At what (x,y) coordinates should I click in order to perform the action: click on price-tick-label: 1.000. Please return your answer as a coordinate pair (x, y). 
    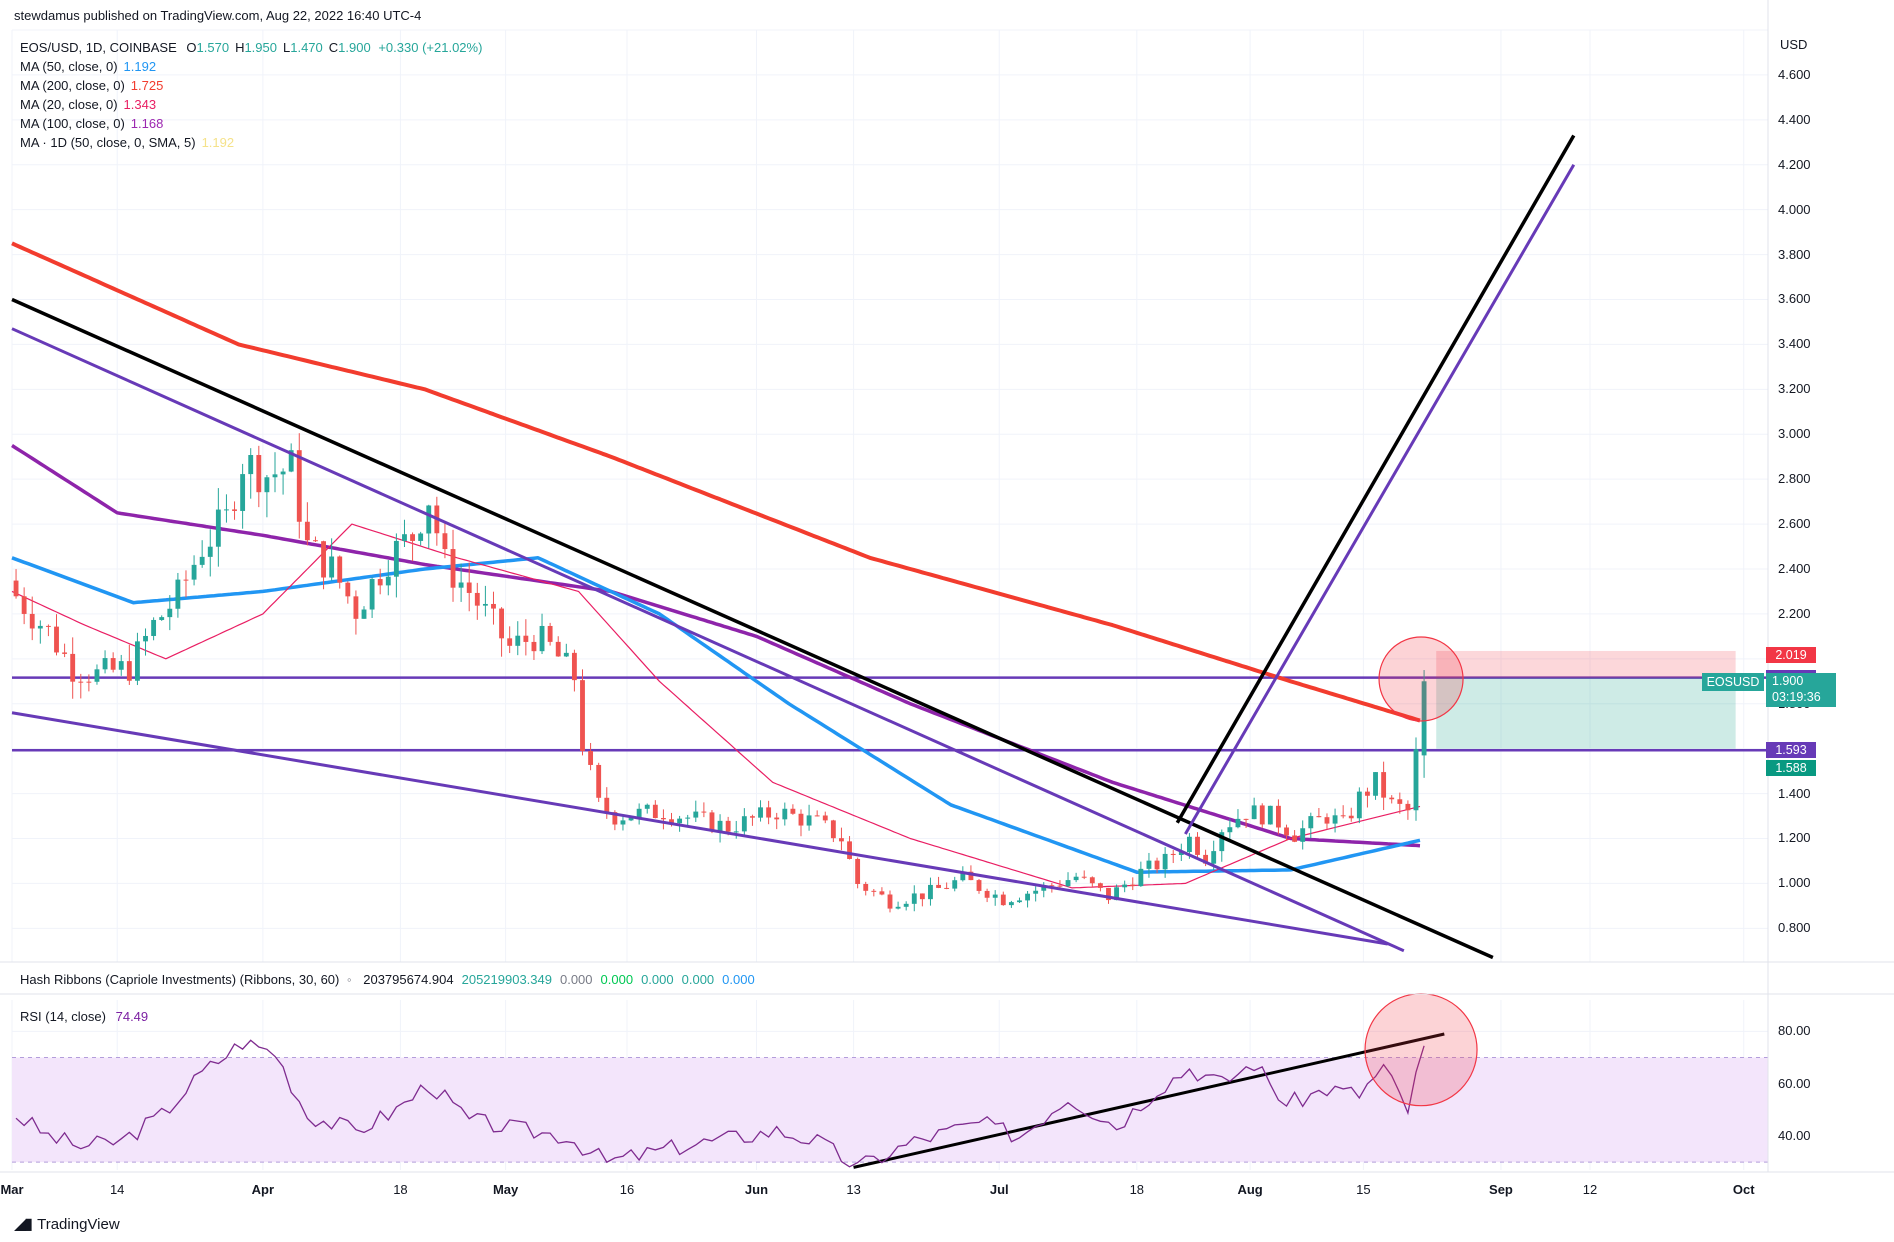
    Looking at the image, I should click on (1794, 883).